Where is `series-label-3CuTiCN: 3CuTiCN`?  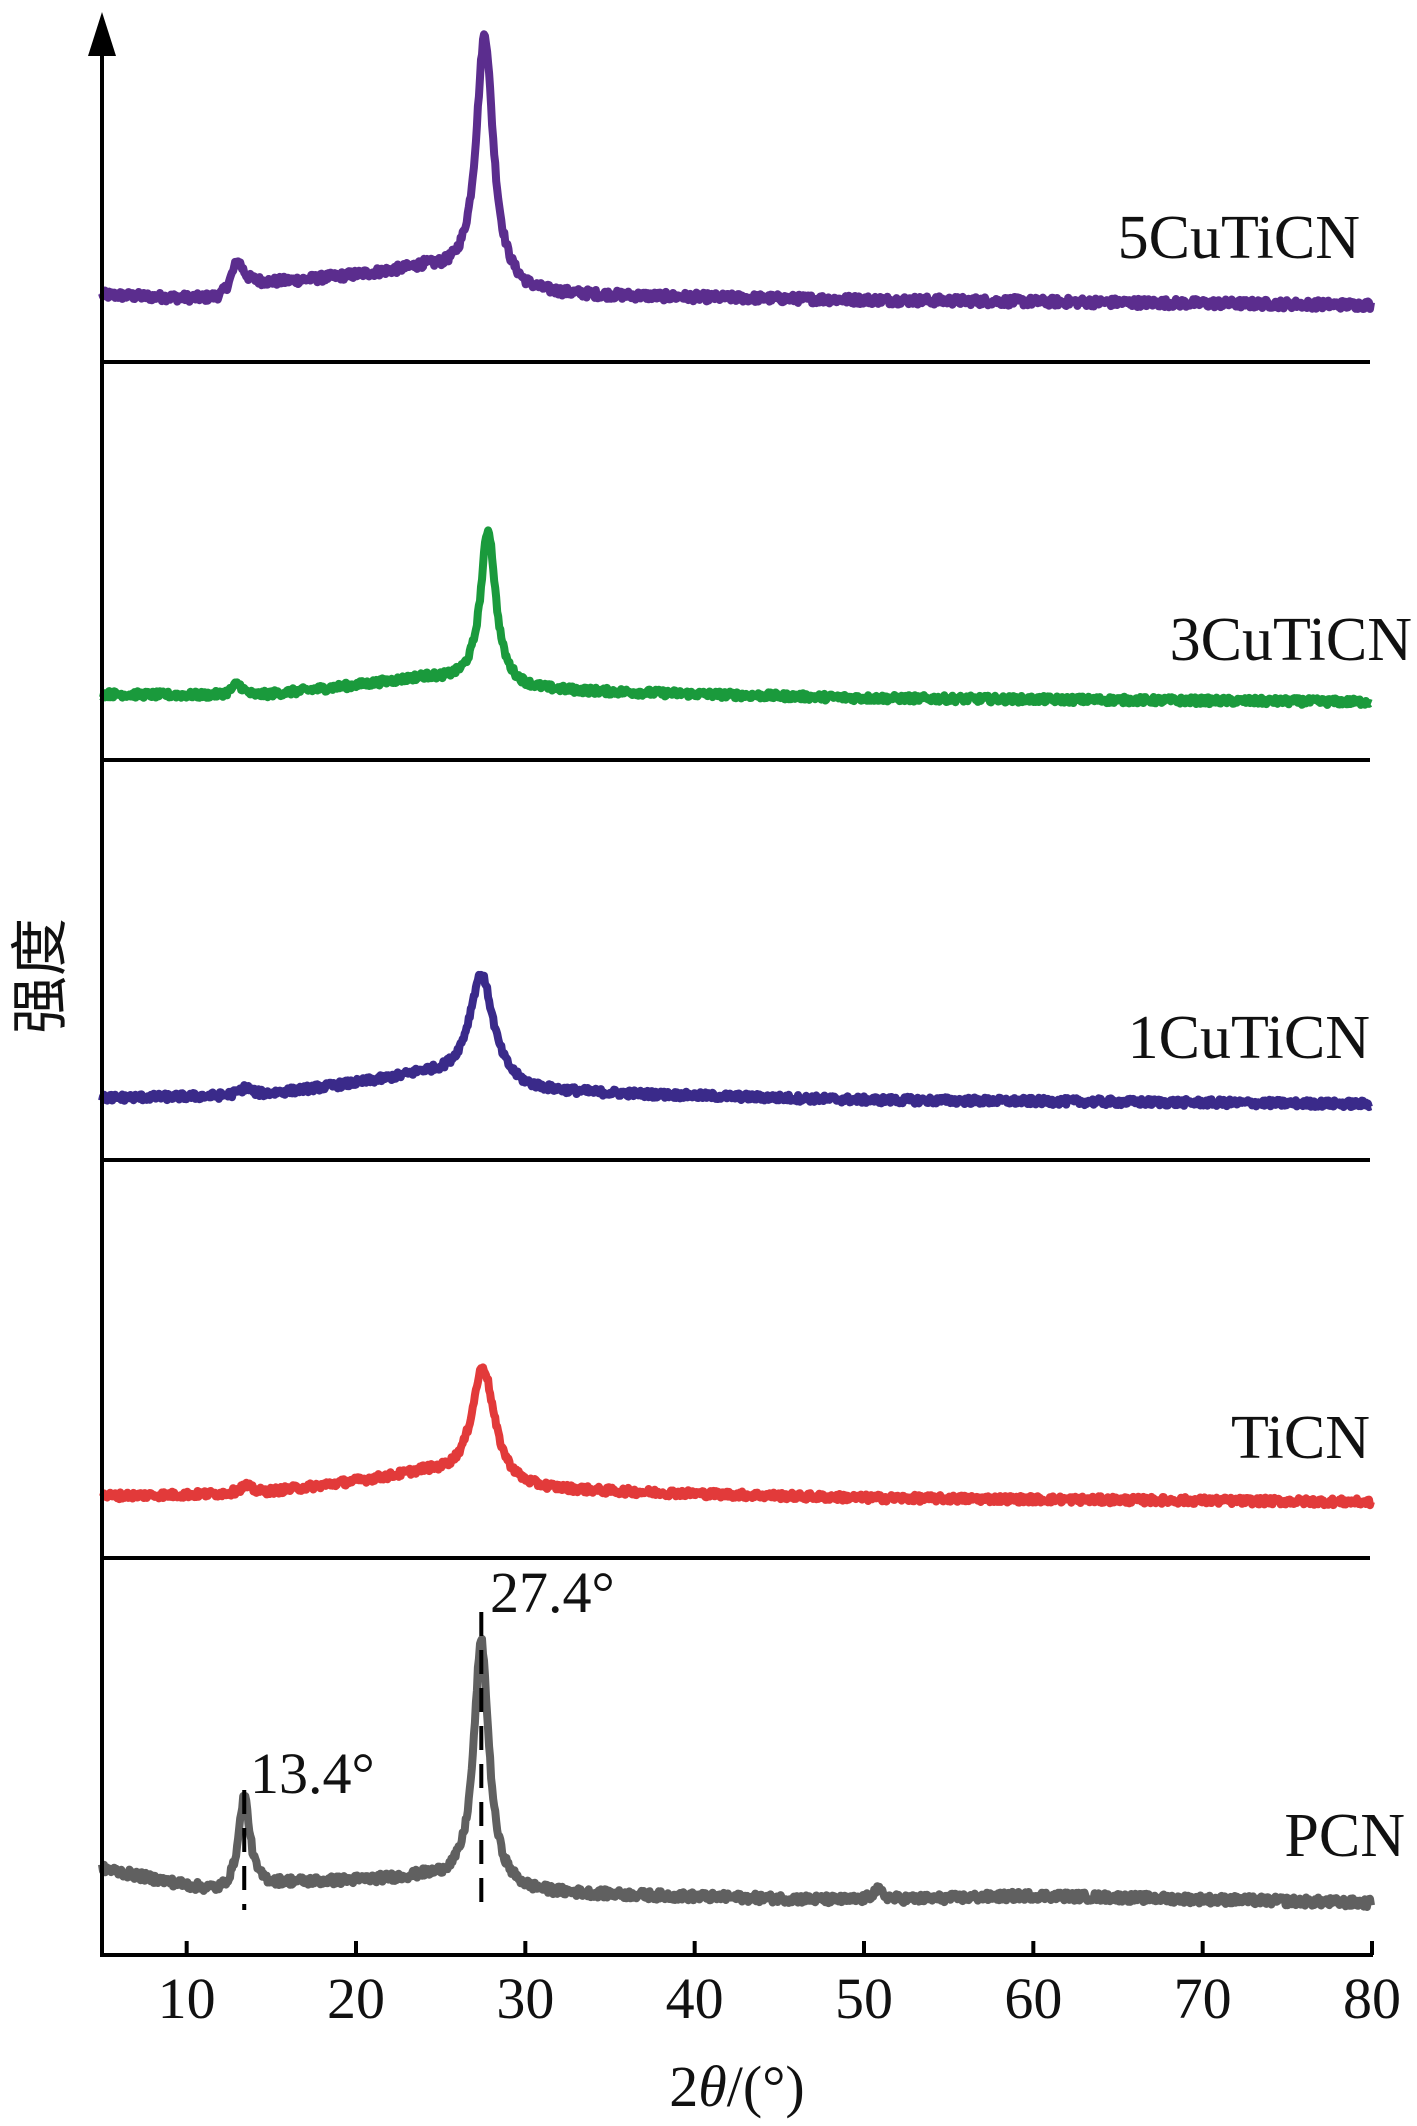 series-label-3CuTiCN: 3CuTiCN is located at coordinates (1291, 640).